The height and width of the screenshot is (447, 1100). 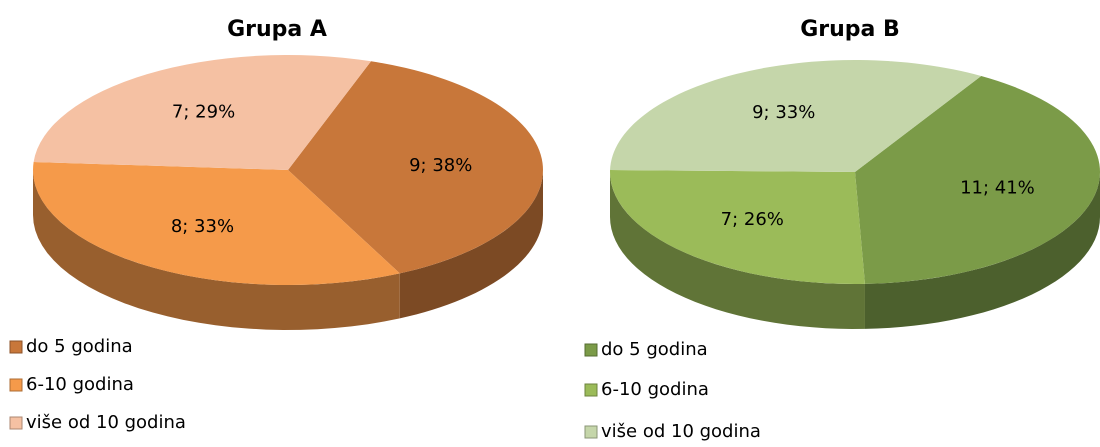 What do you see at coordinates (202, 226) in the screenshot?
I see `data-label: 8; 33%` at bounding box center [202, 226].